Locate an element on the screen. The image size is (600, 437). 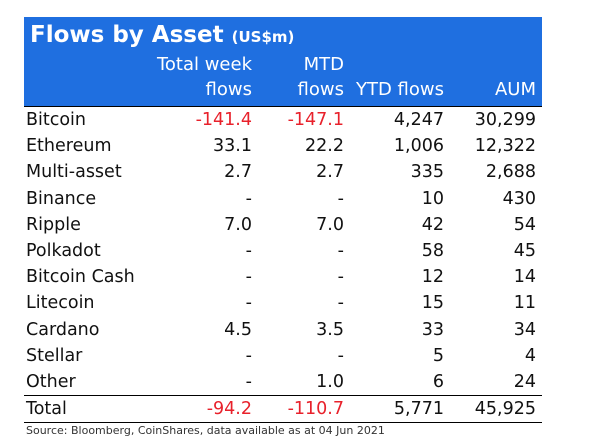
cell-aum: 54 is located at coordinates (524, 224).